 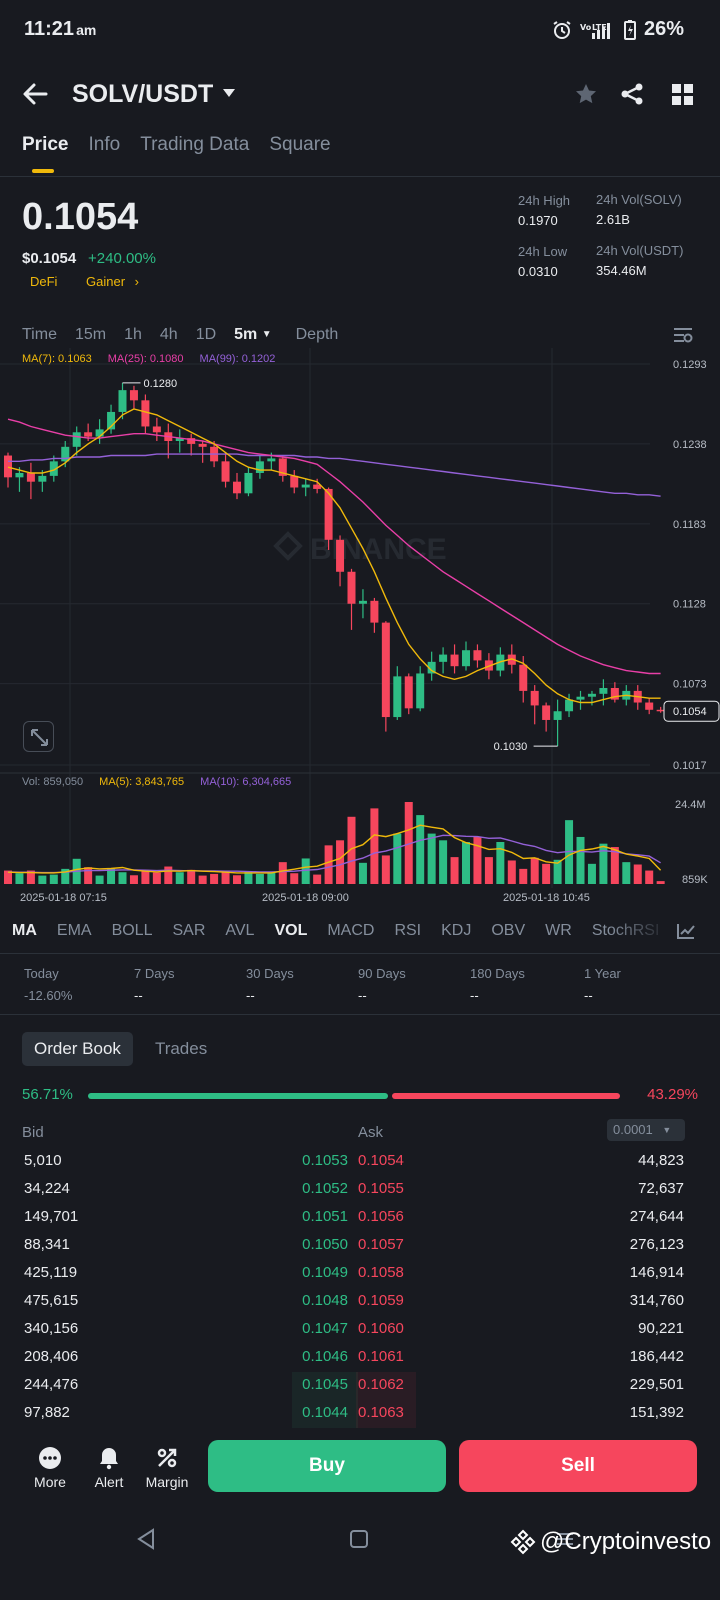 I want to click on bell-icon, so click(x=109, y=1459).